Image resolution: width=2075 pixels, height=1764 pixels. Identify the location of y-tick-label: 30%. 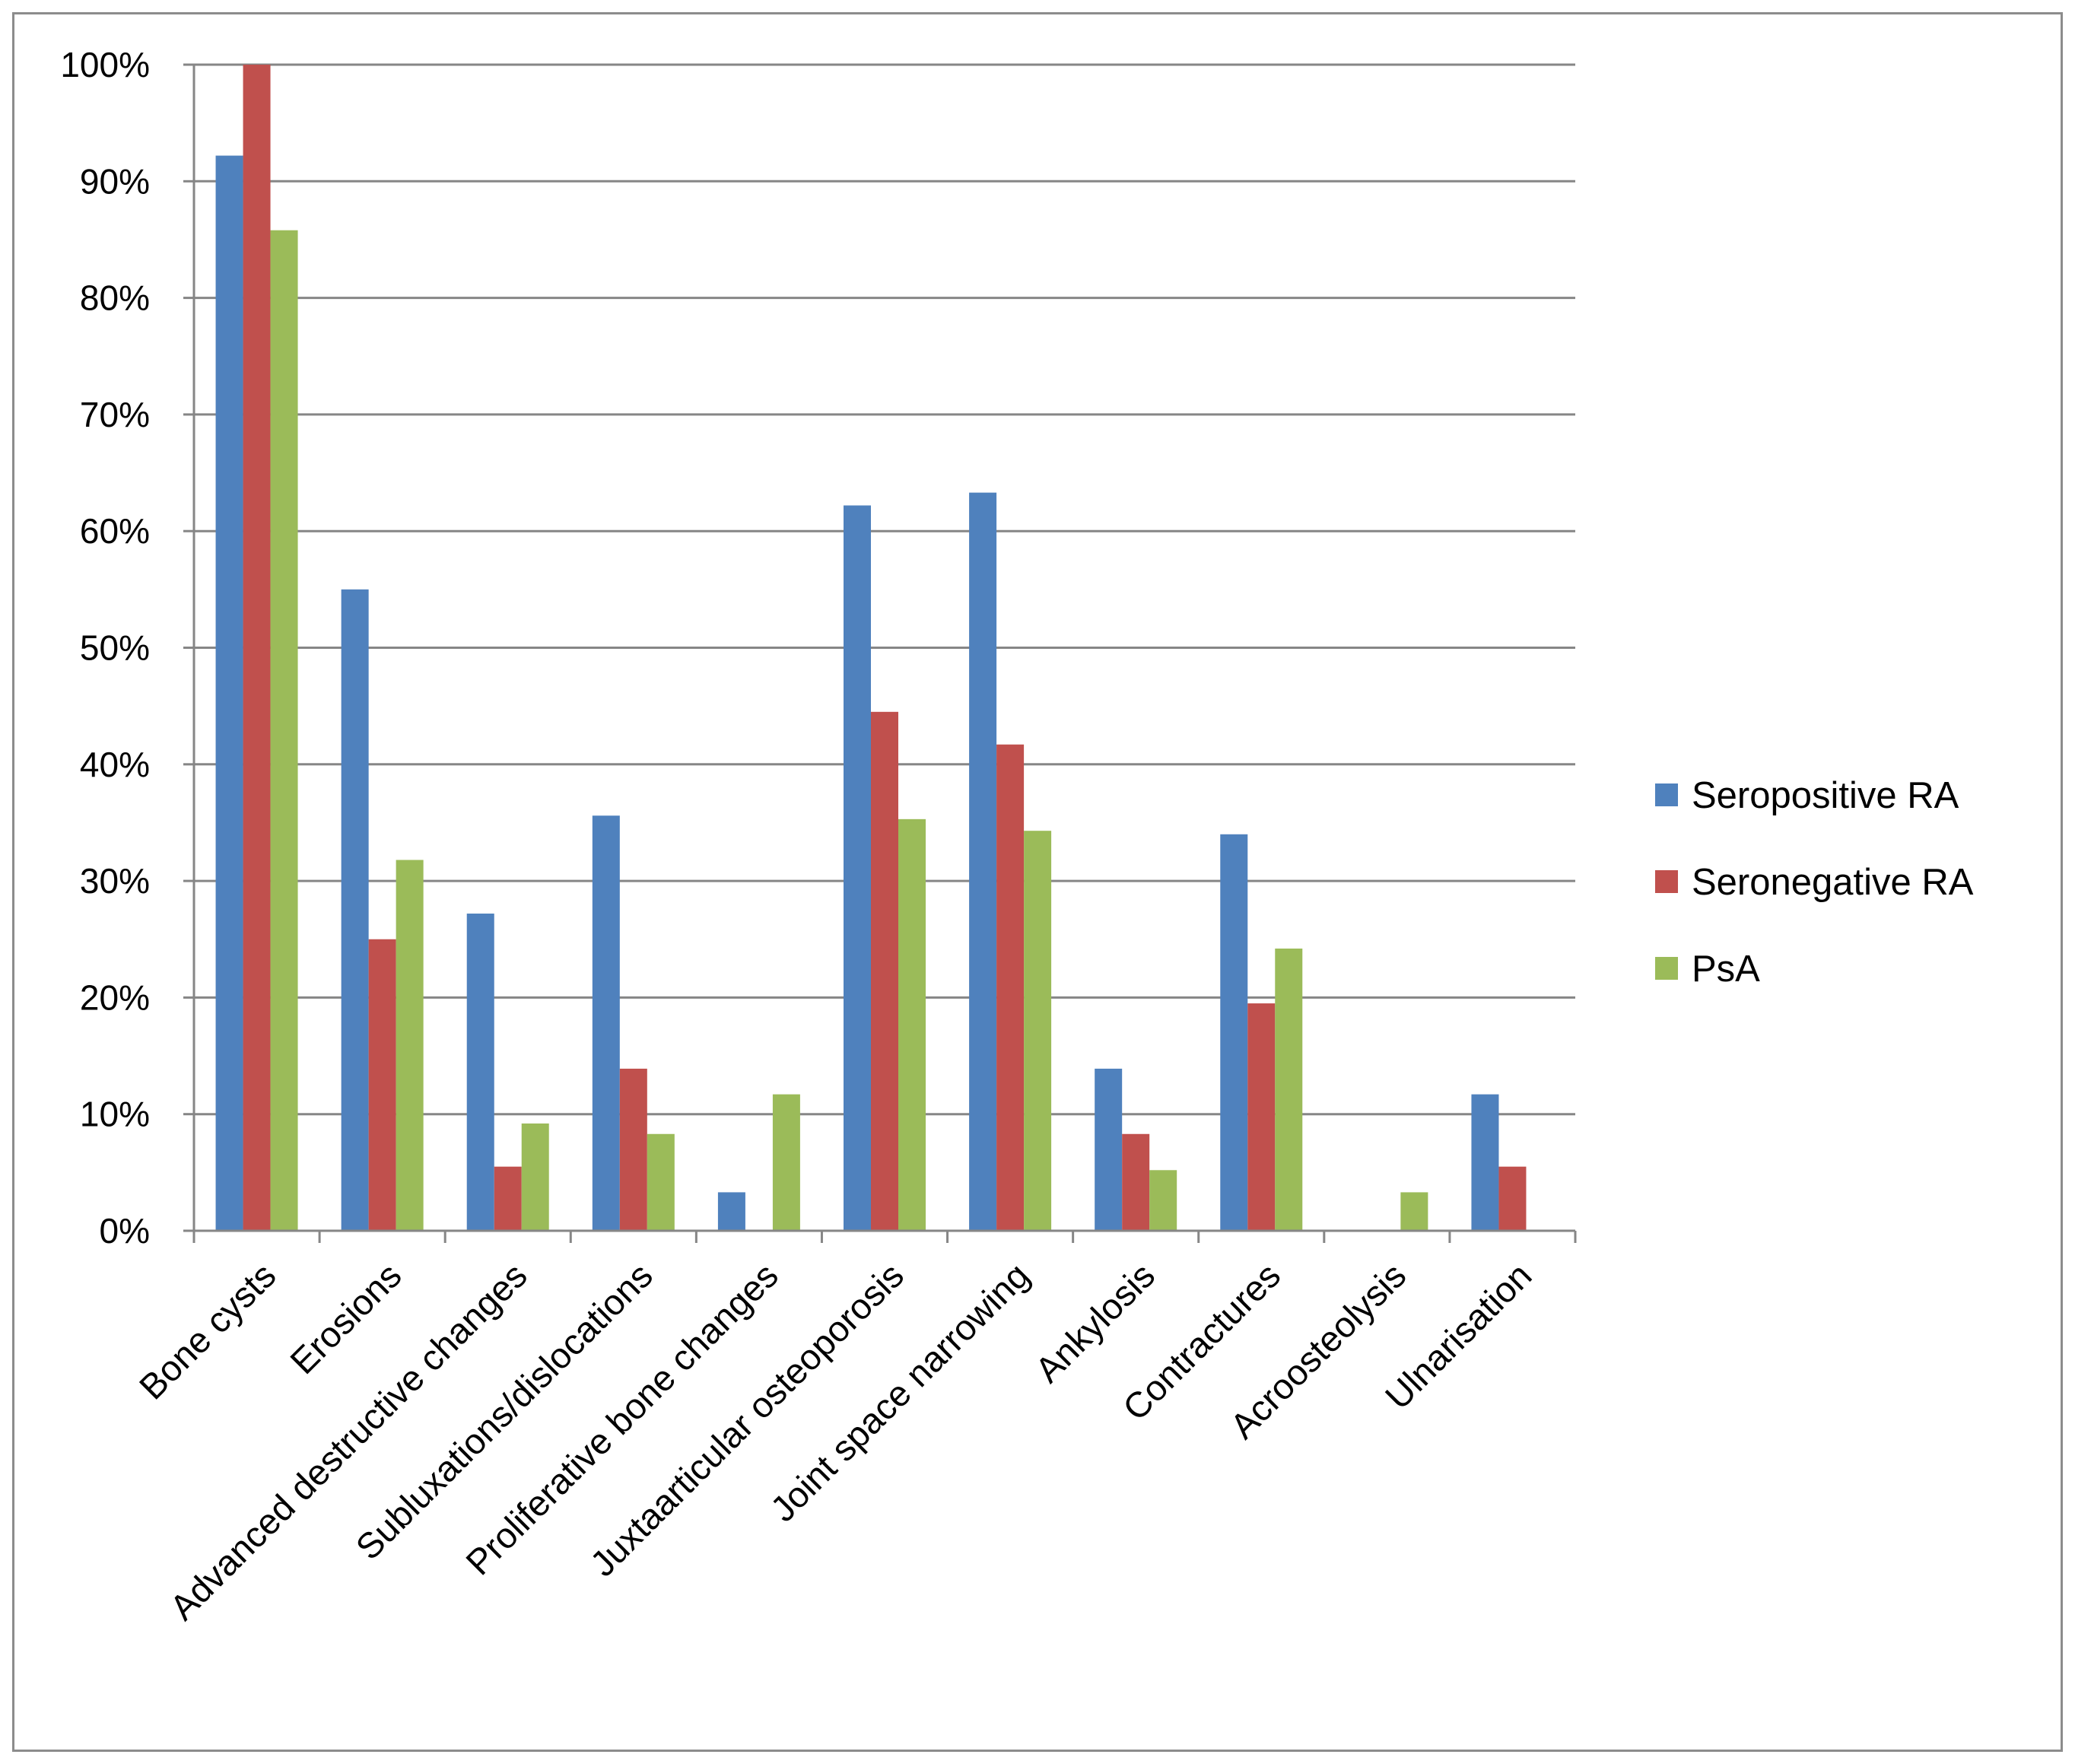
(115, 881).